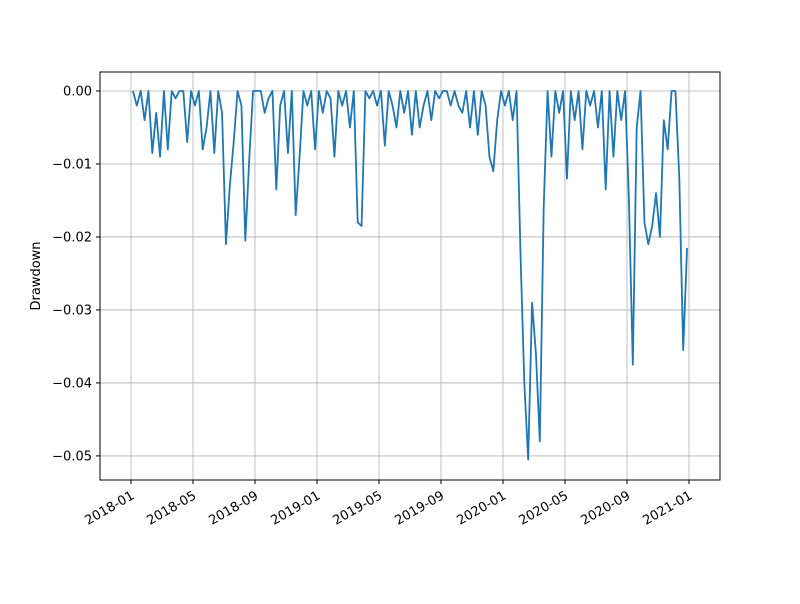 Image resolution: width=800 pixels, height=604 pixels. I want to click on x-tick-label: 2021-01, so click(667, 508).